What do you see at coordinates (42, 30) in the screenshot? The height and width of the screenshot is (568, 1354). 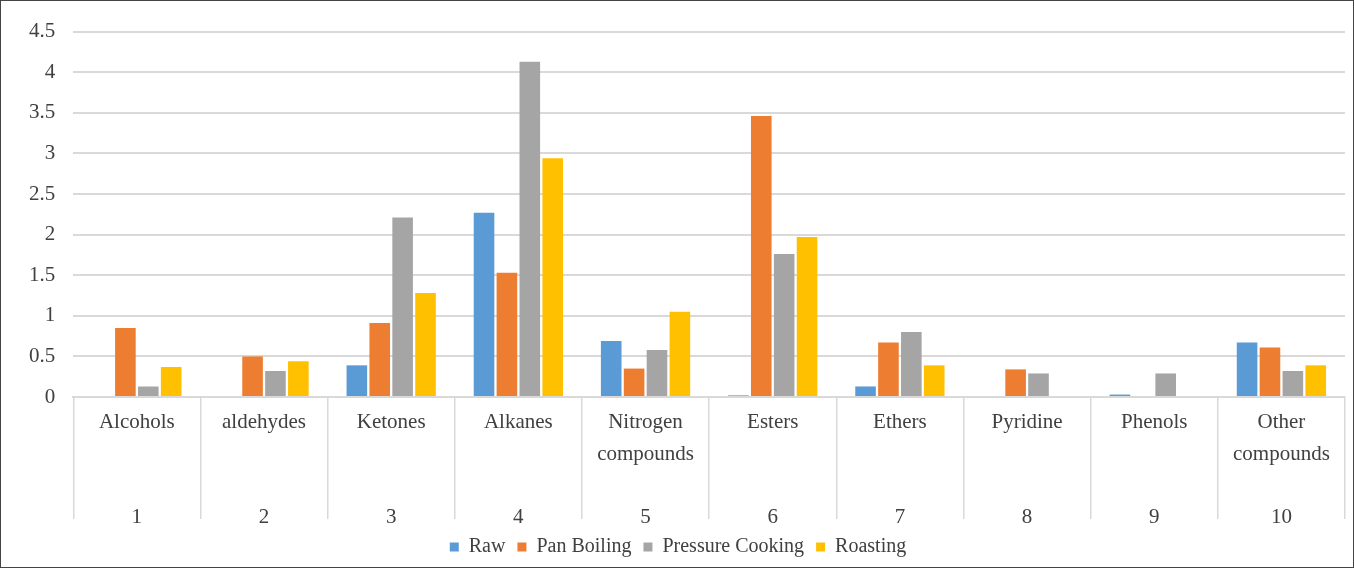 I see `y-tick-label: 4.5` at bounding box center [42, 30].